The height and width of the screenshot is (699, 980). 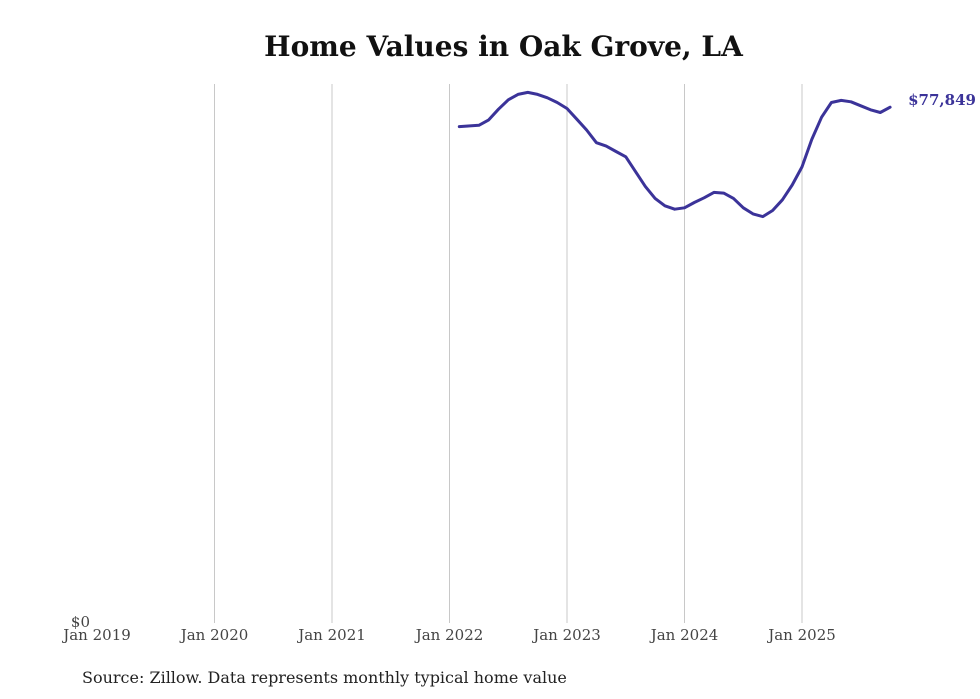 I want to click on y-axis: $0, so click(x=80, y=622).